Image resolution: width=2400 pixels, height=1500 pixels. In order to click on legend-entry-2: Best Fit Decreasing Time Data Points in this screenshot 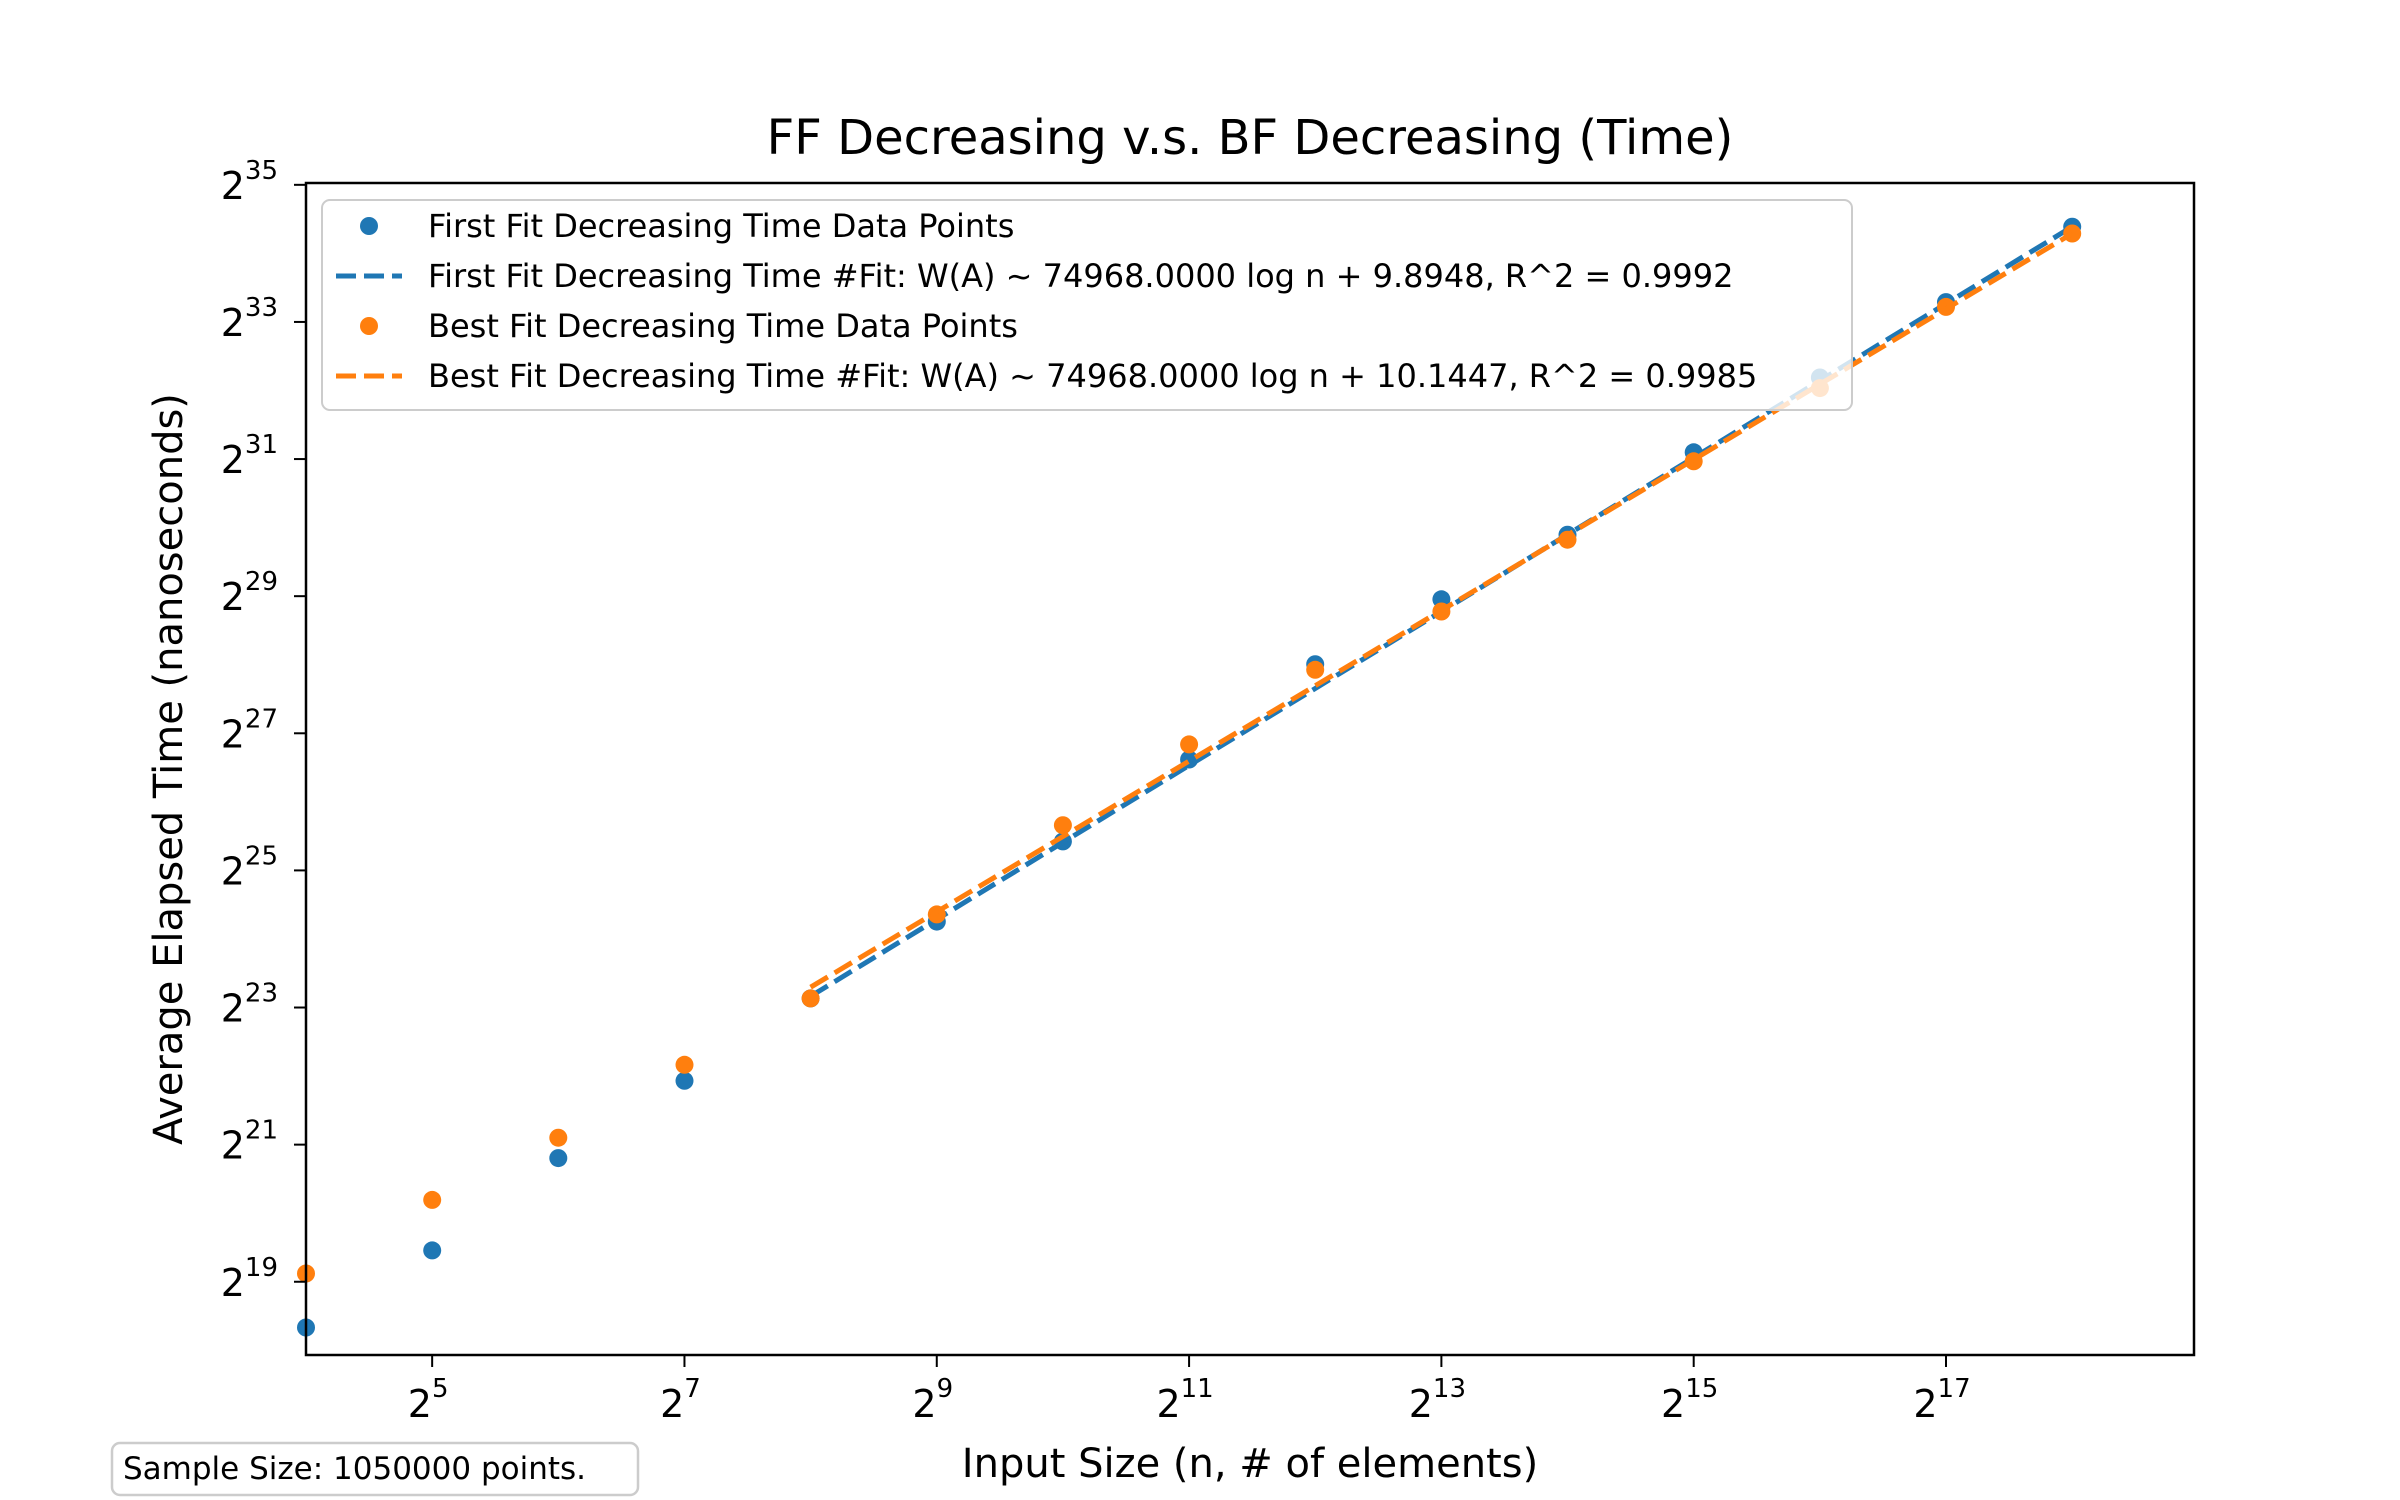, I will do `click(689, 326)`.